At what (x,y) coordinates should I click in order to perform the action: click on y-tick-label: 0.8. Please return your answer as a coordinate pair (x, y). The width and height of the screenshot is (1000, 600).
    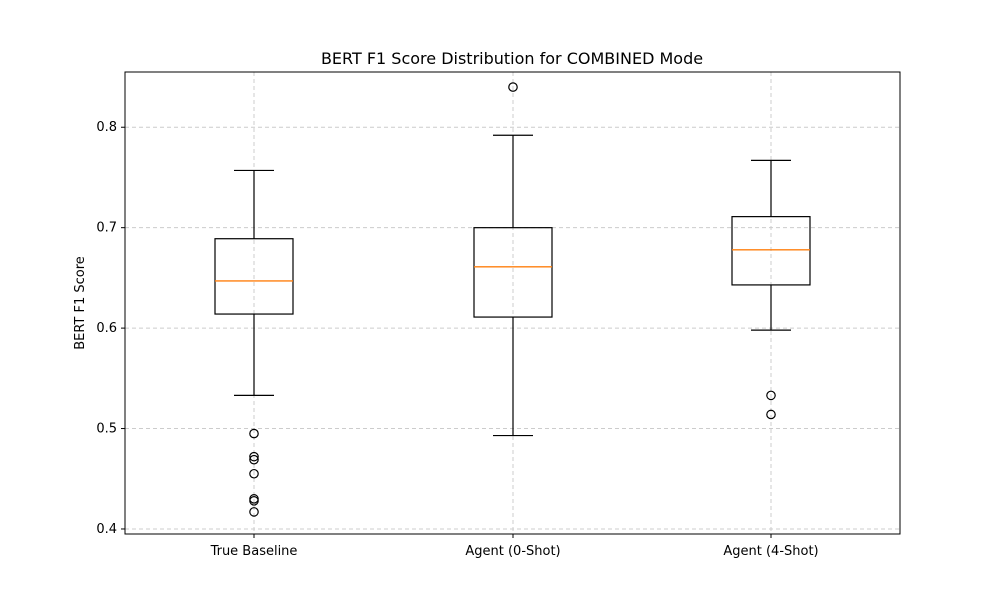
    Looking at the image, I should click on (106, 127).